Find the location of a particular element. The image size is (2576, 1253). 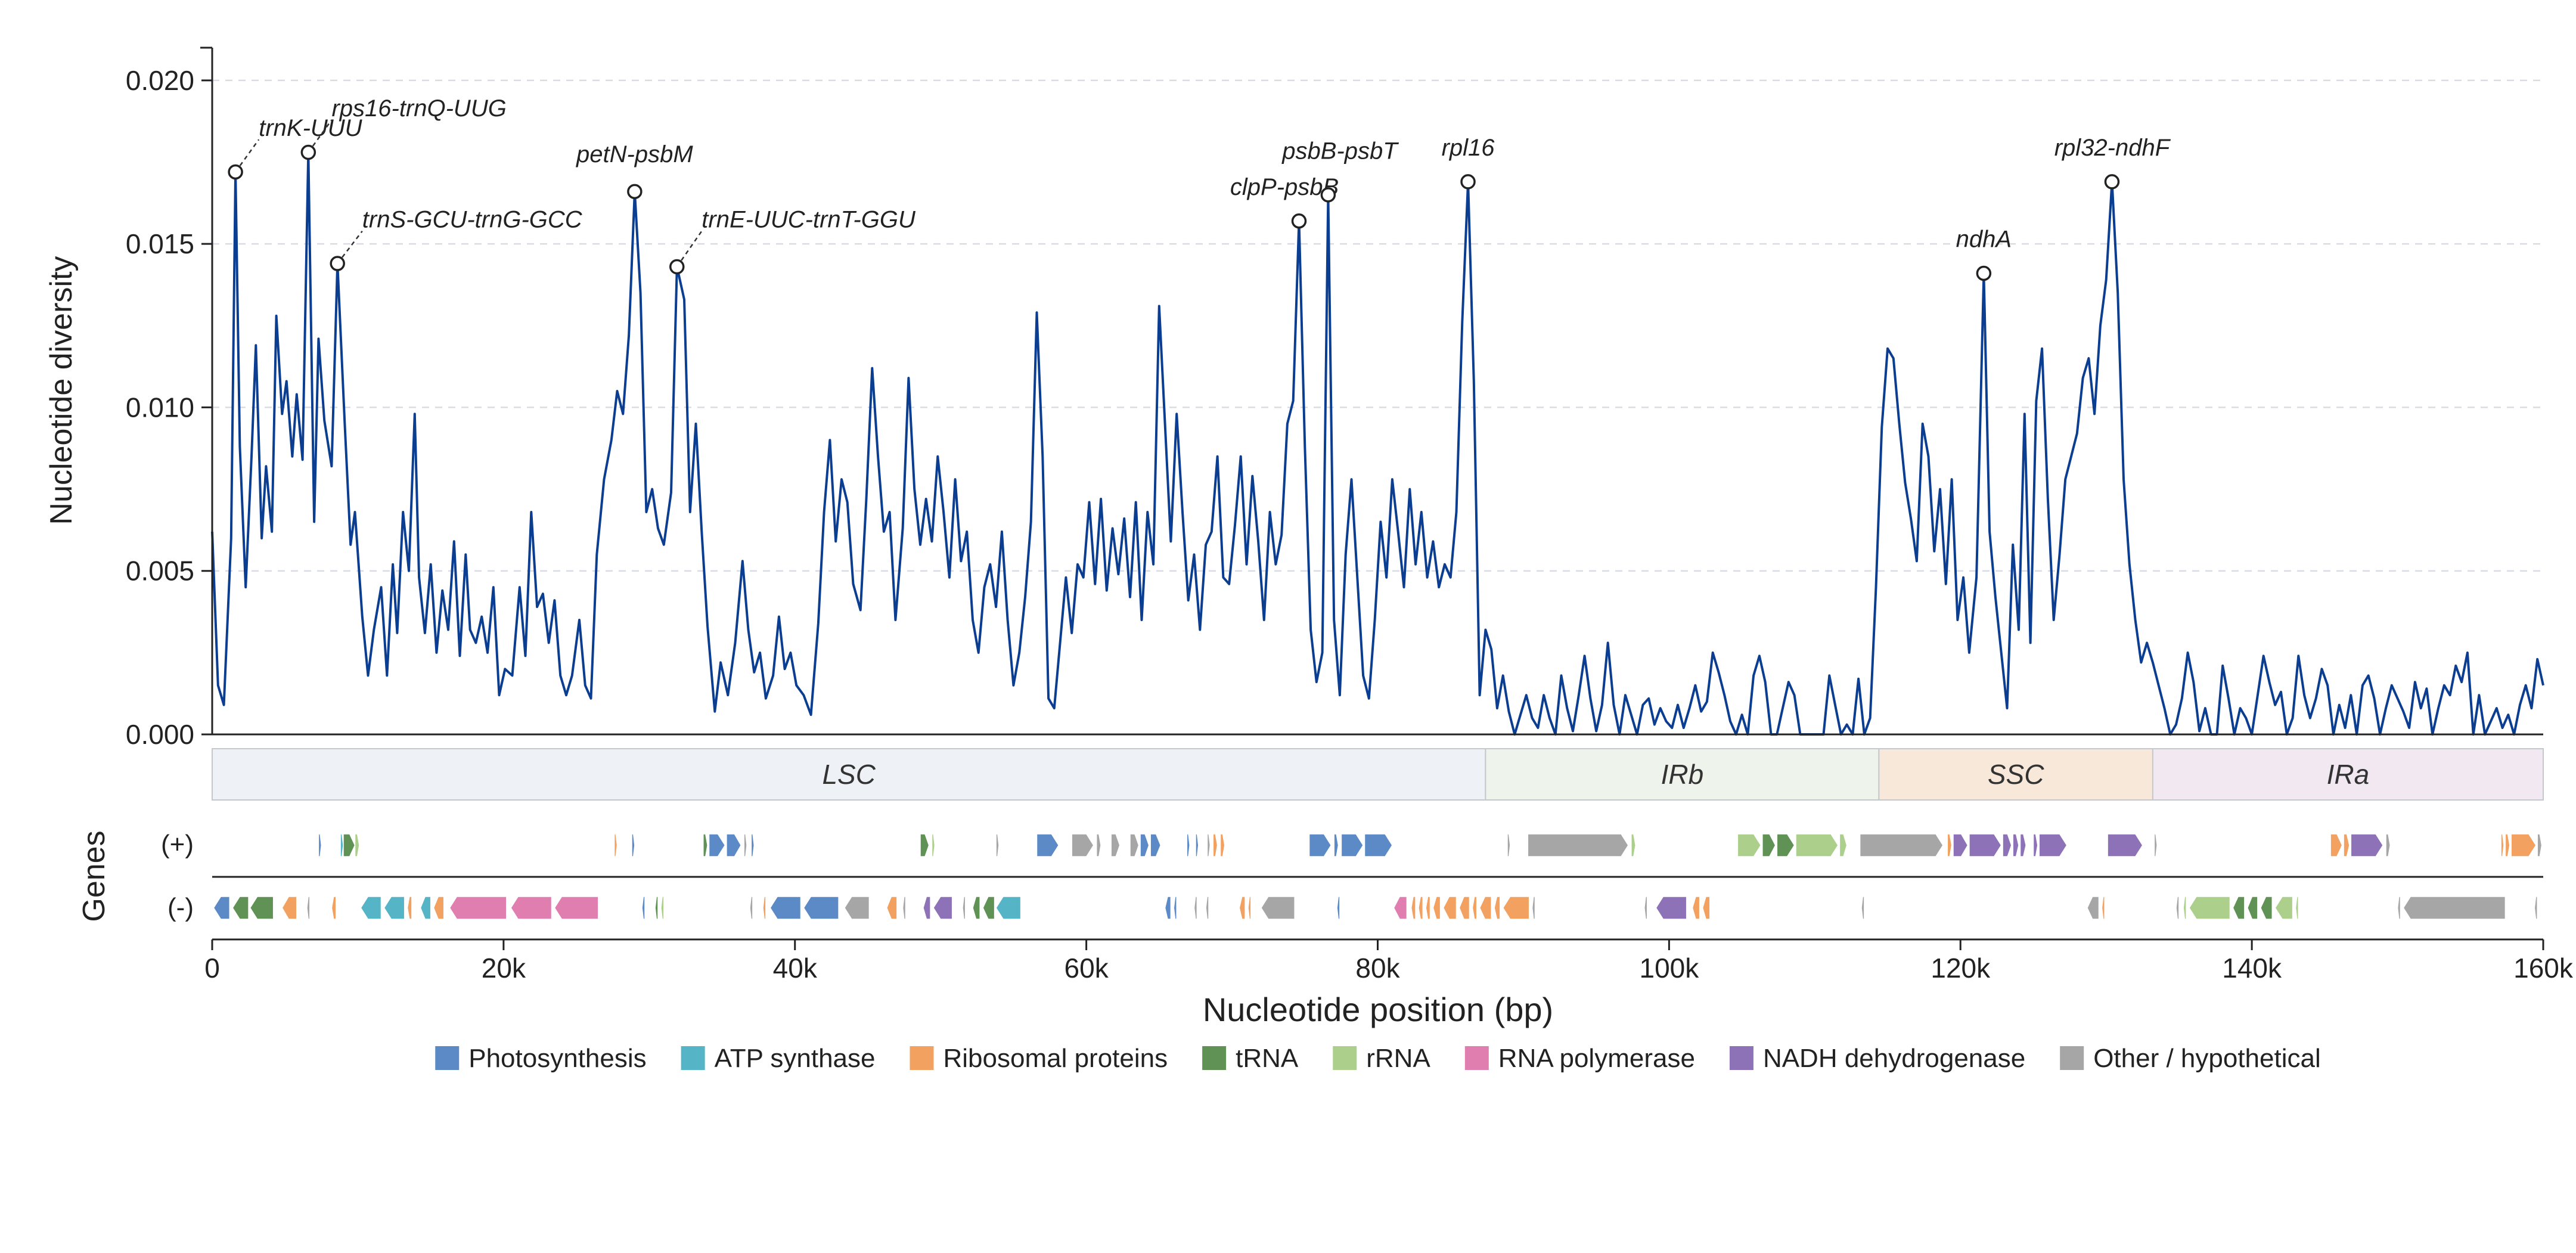

x-tick-label: 140k is located at coordinates (2252, 968).